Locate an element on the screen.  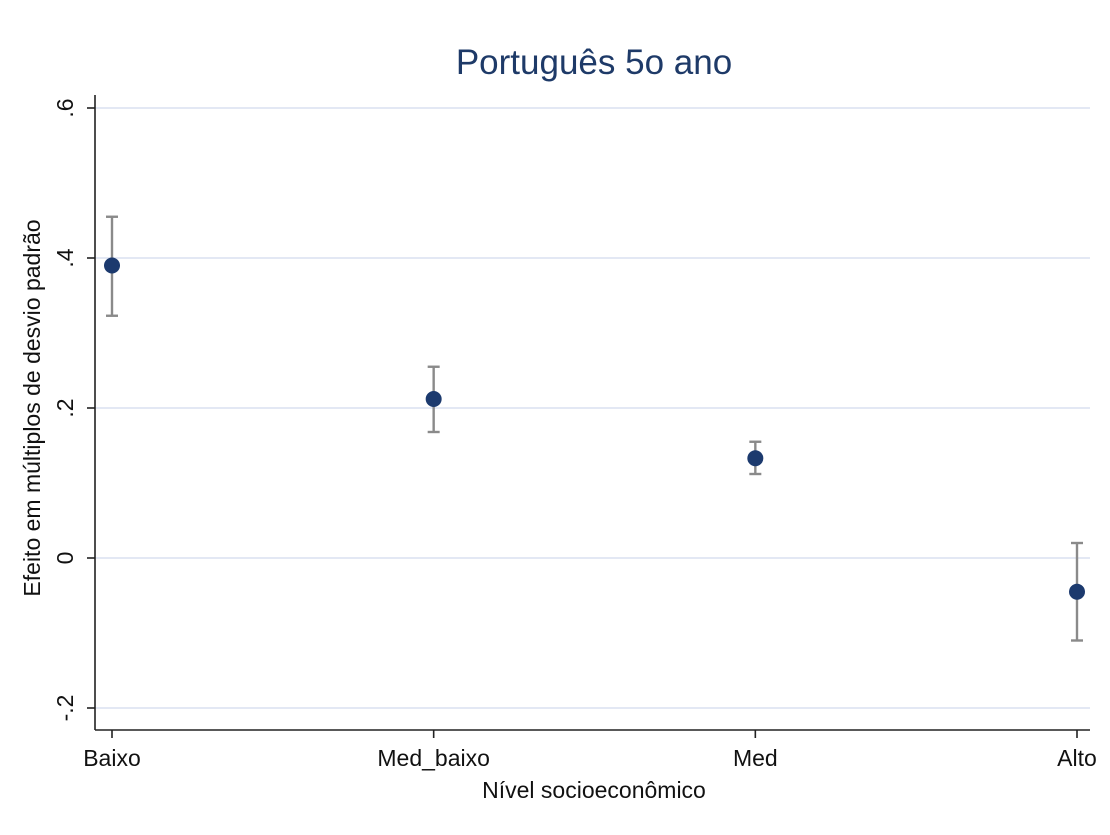
x-ticks: Baixo Med_baixo Med Alto is located at coordinates (590, 750).